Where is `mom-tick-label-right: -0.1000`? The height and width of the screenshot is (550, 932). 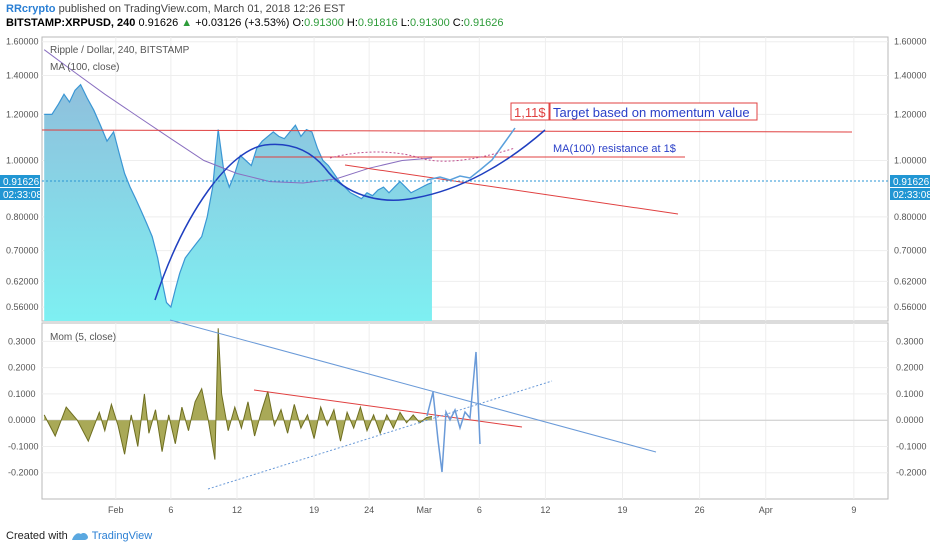
mom-tick-label-right: -0.1000 is located at coordinates (911, 446).